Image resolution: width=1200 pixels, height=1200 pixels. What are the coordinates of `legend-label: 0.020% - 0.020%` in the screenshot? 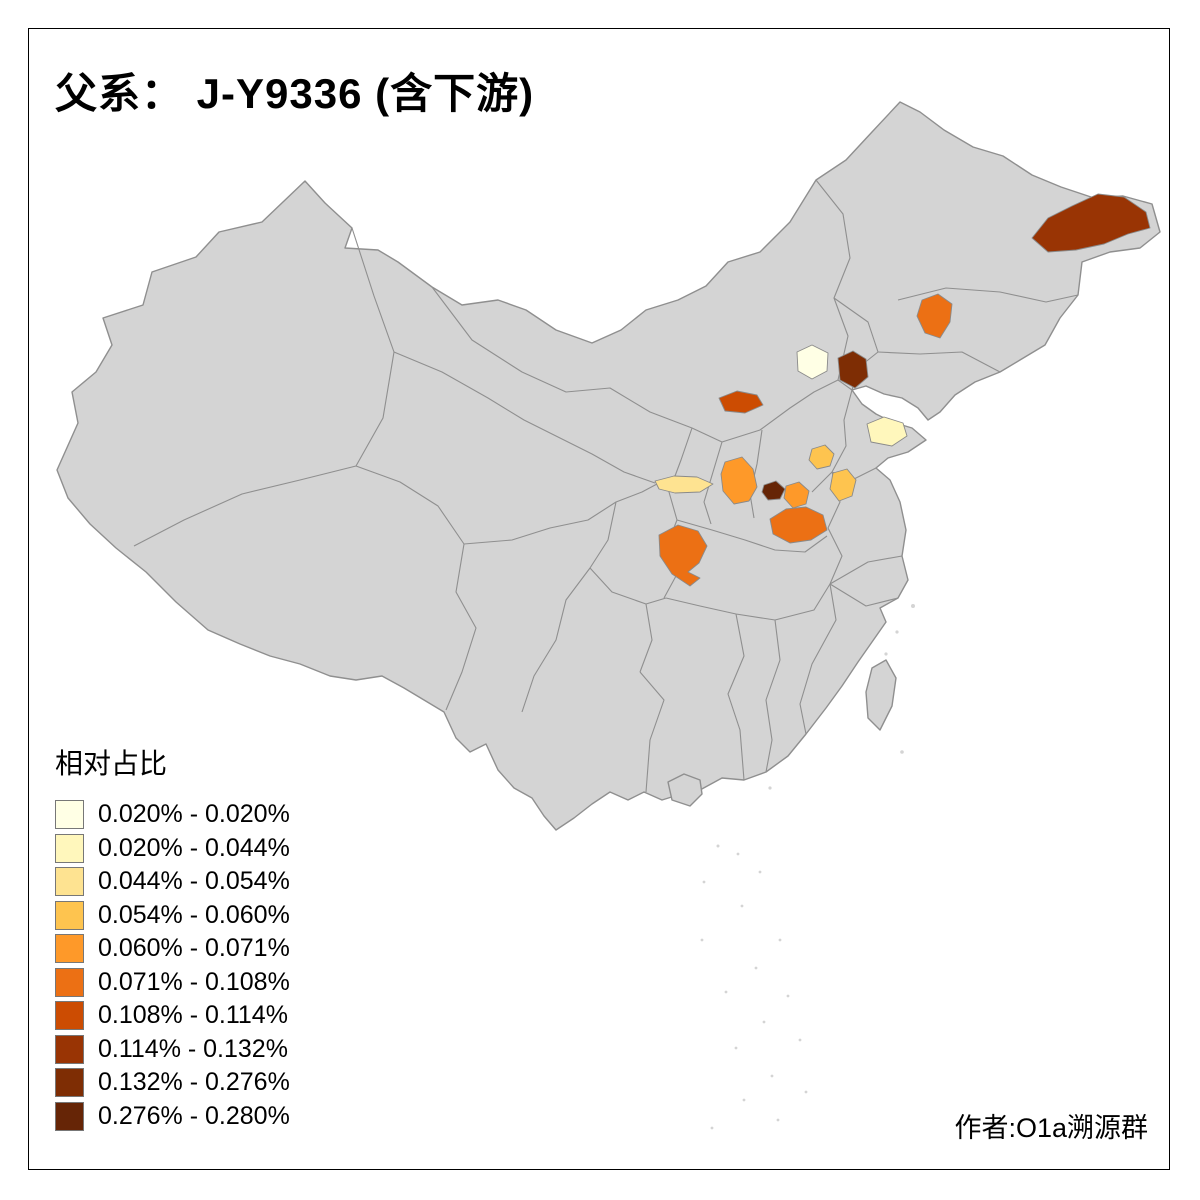 It's located at (194, 814).